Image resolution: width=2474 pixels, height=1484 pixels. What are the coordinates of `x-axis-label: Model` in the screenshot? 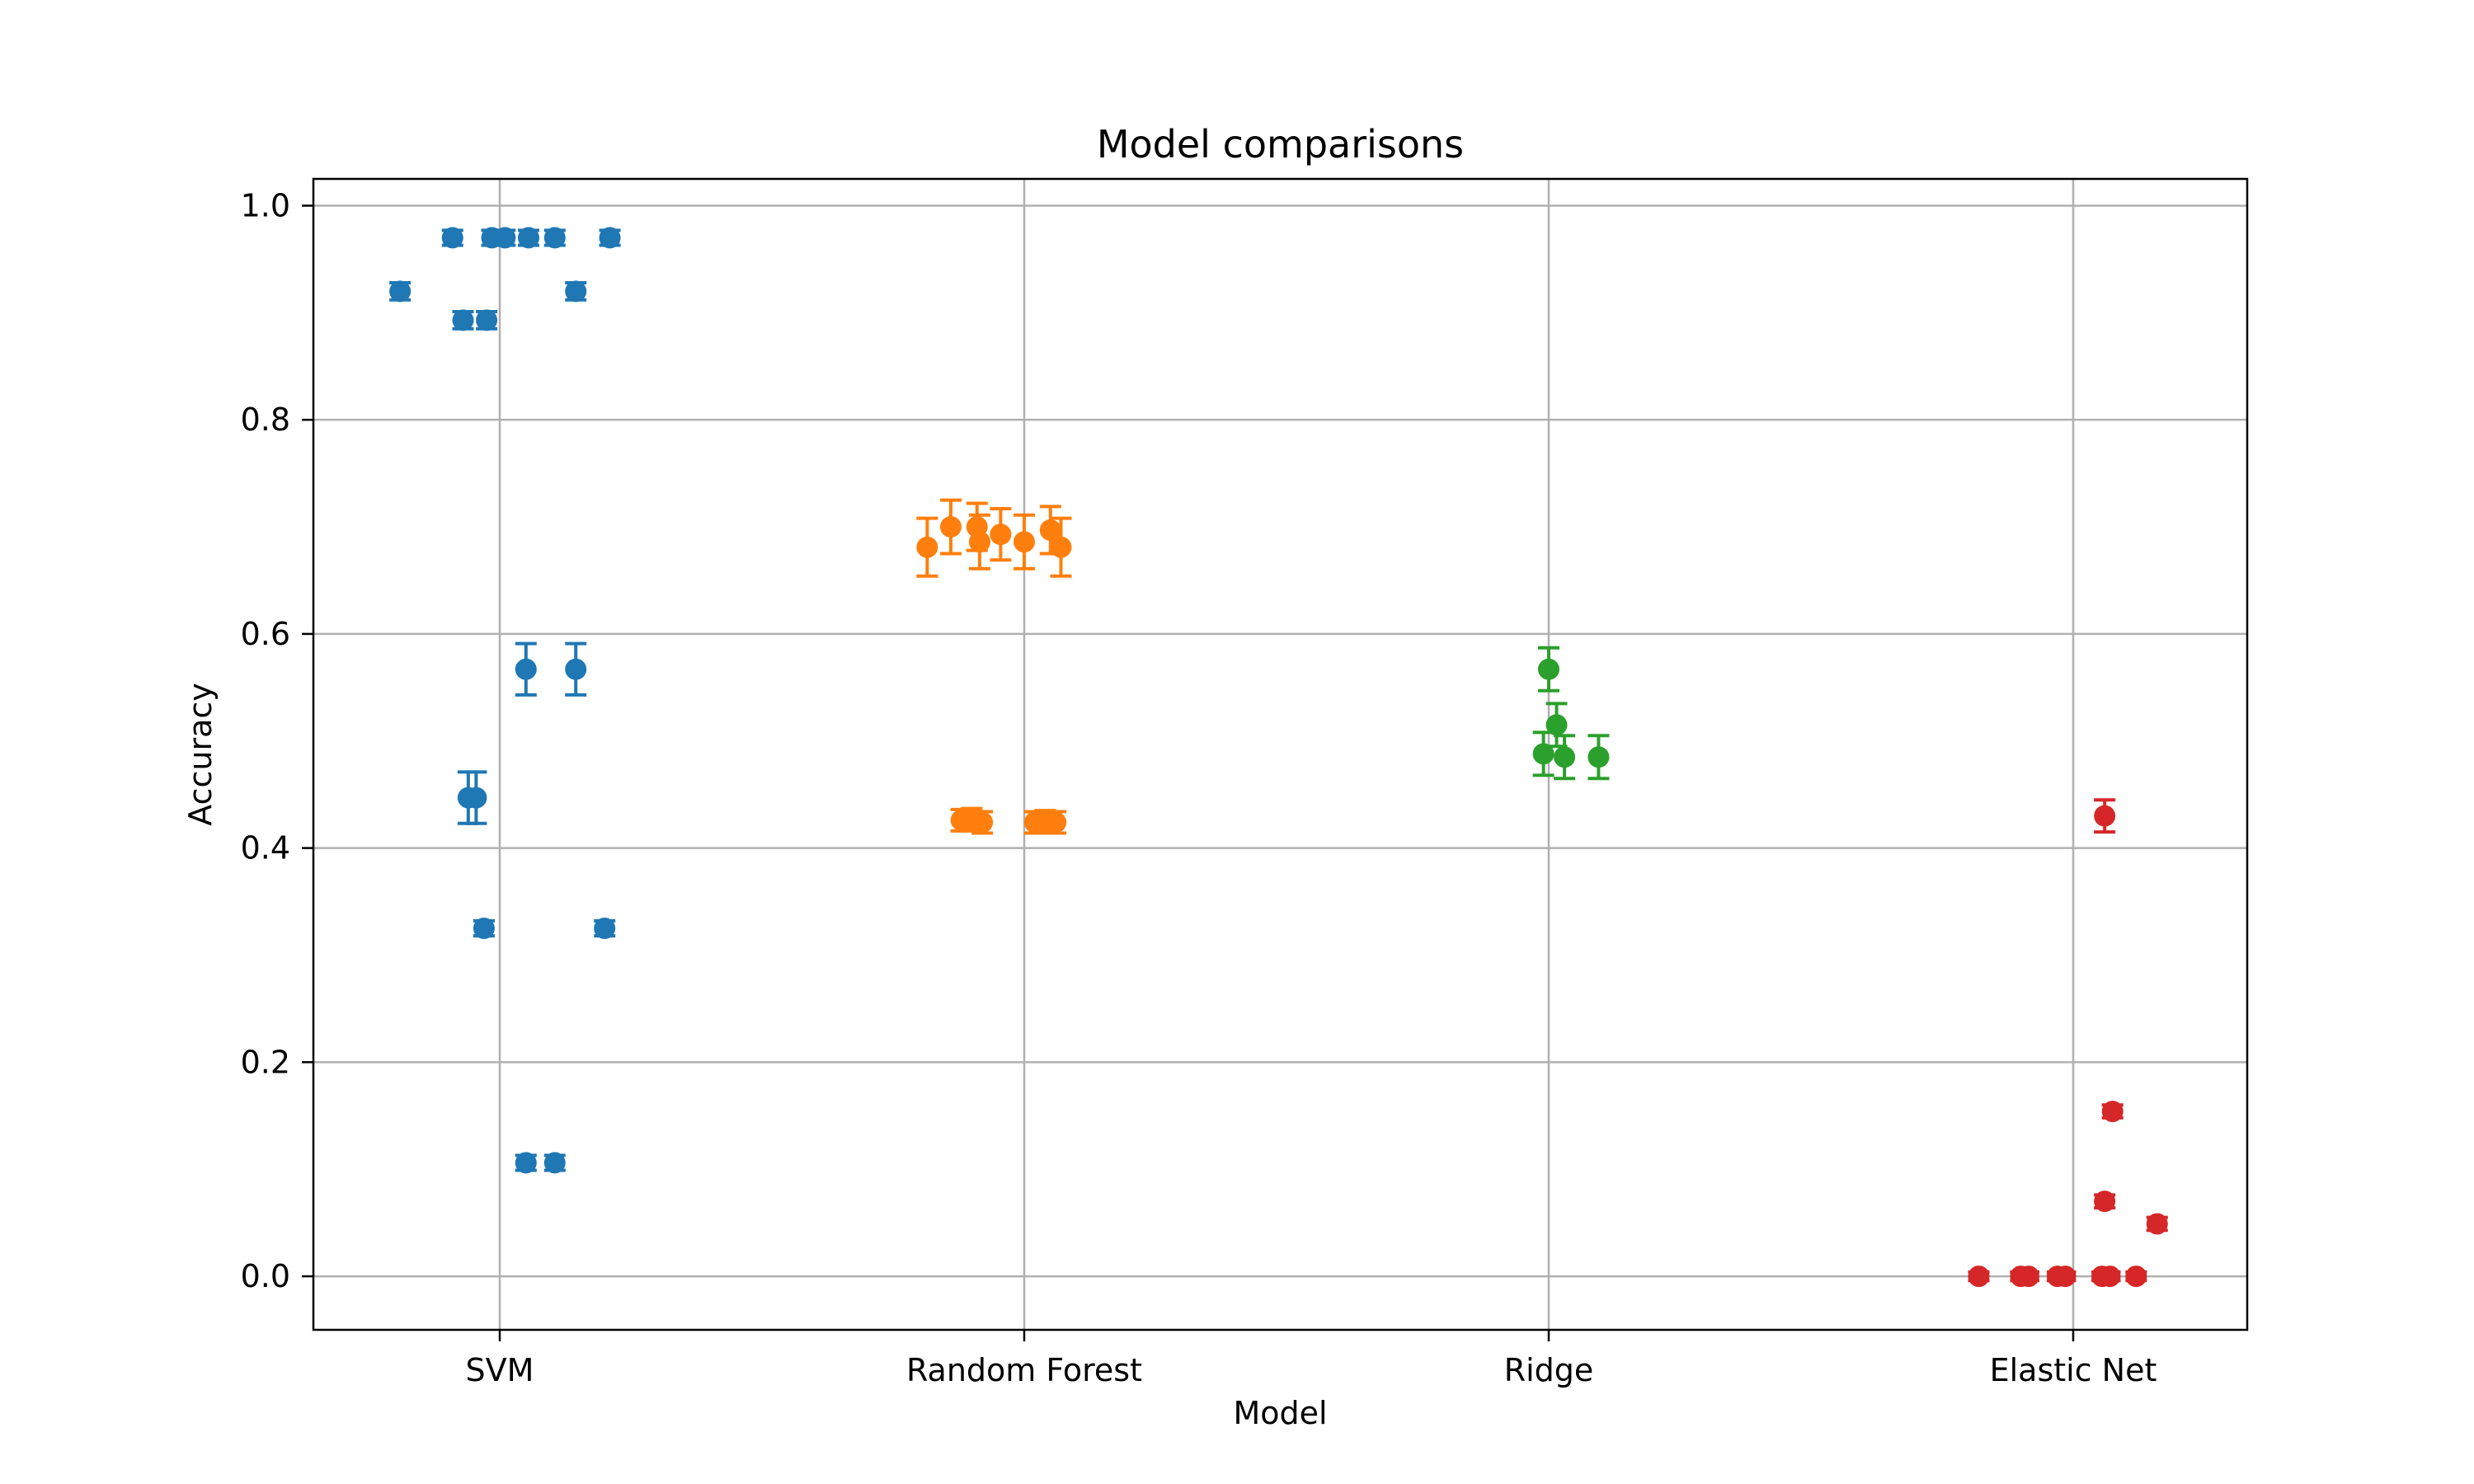 It's located at (1280, 1413).